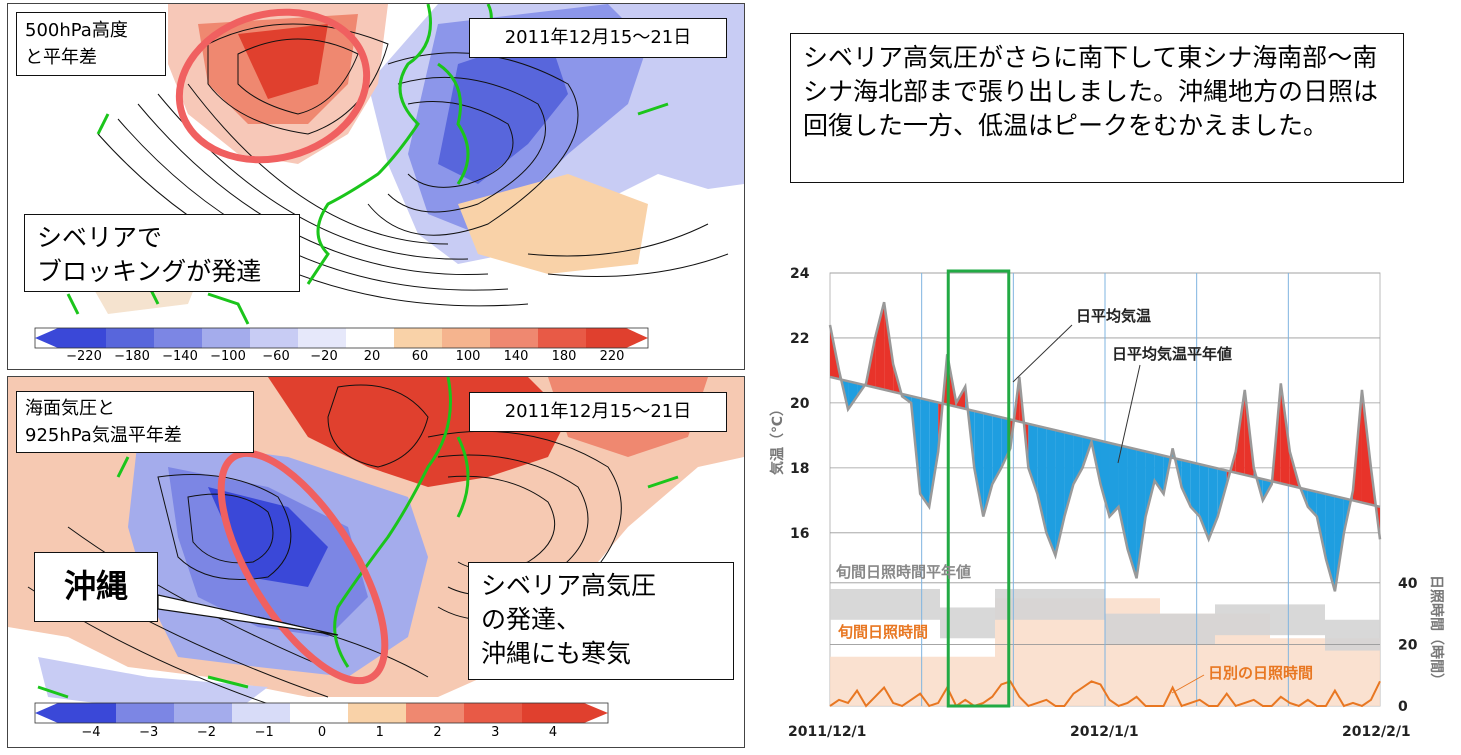  Describe the element at coordinates (1104, 732) in the screenshot. I see `x-tick: 2012/1/1` at that location.